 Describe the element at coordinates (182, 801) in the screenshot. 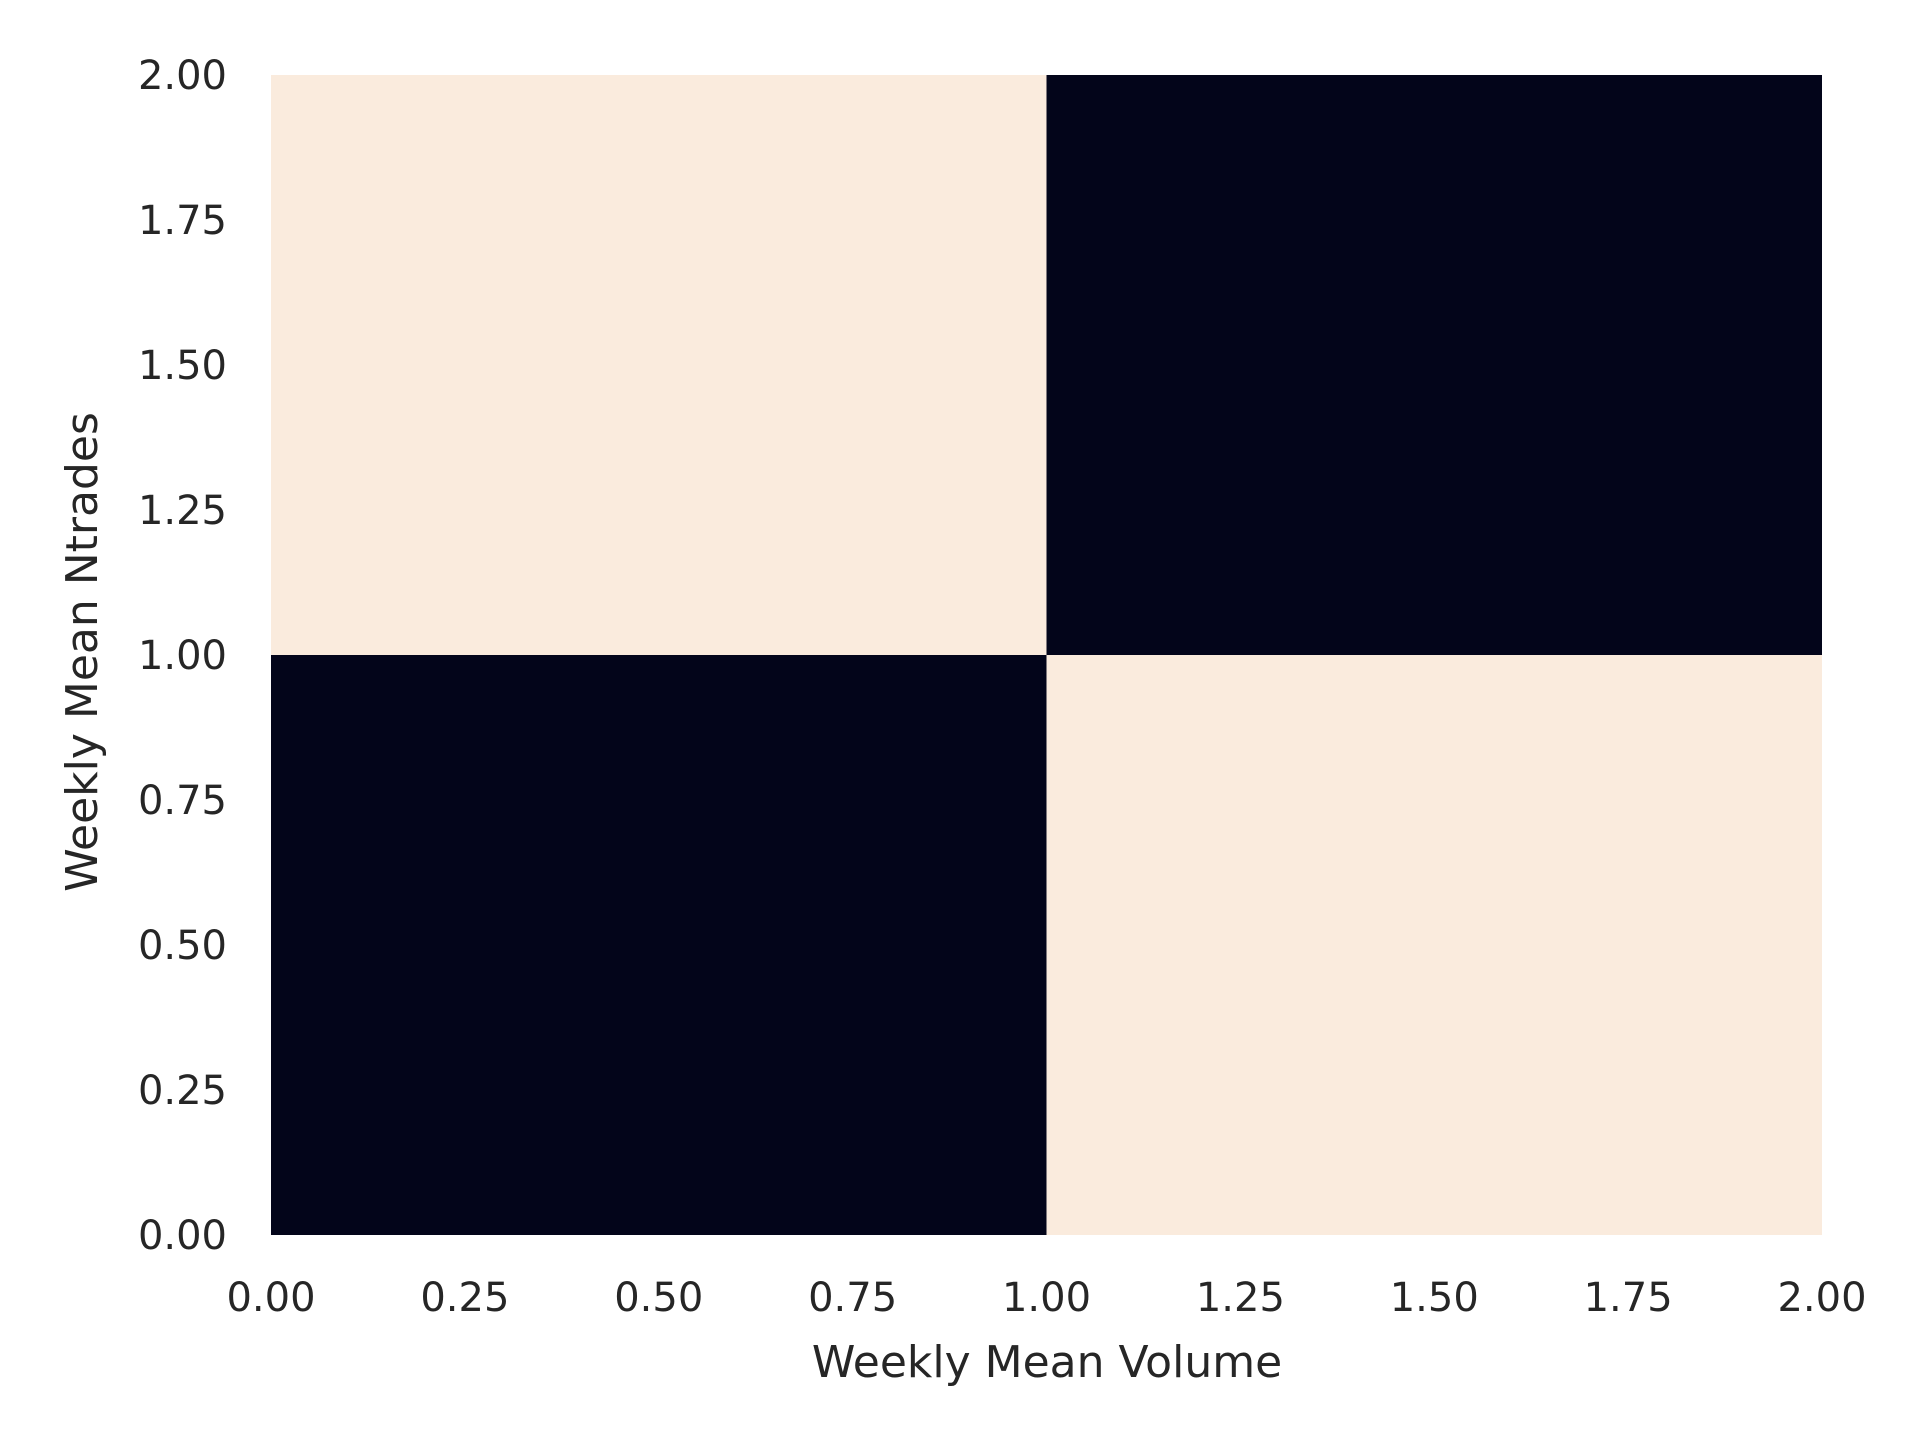

I see `y-tick-label: 0.75` at that location.